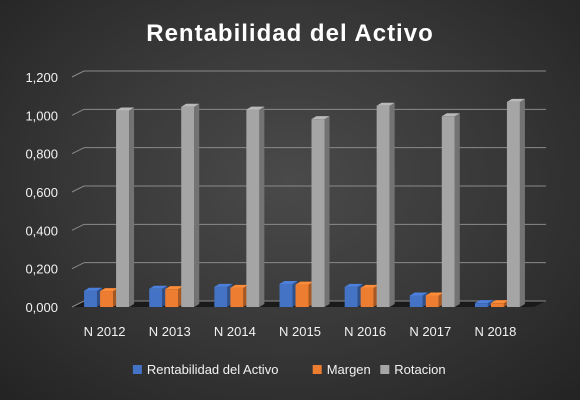 Image resolution: width=580 pixels, height=400 pixels. What do you see at coordinates (41, 230) in the screenshot?
I see `y-tick-label: 0,400` at bounding box center [41, 230].